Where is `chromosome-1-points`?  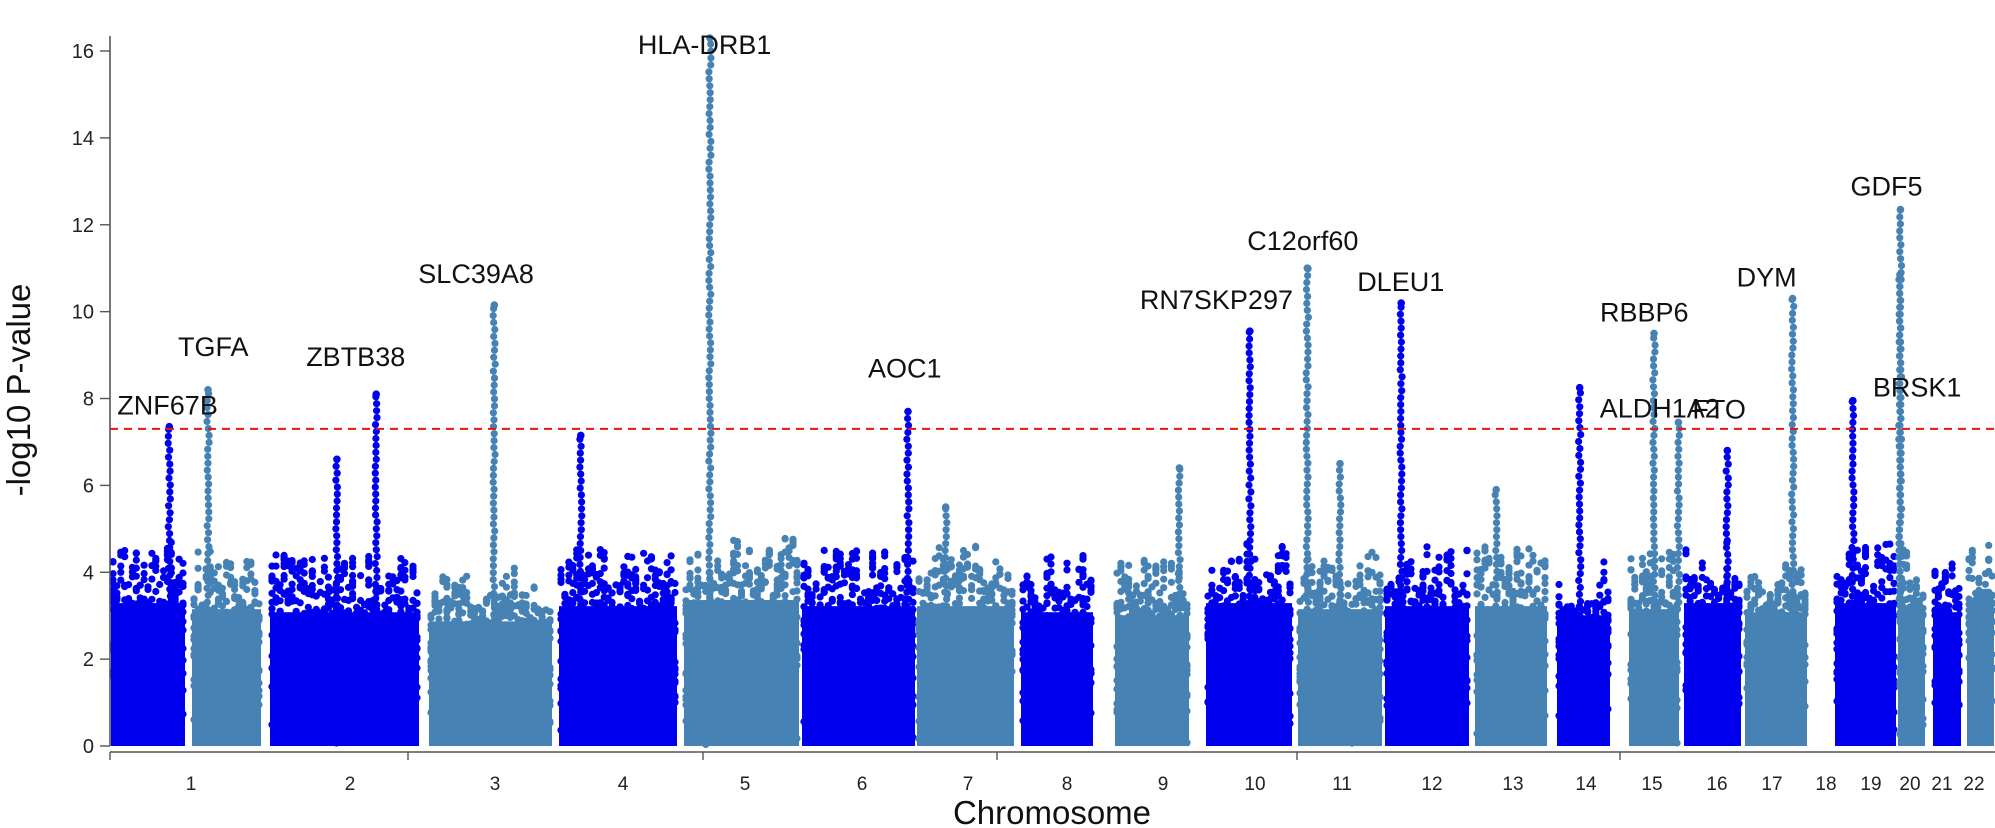
chromosome-1-points is located at coordinates (148, 642).